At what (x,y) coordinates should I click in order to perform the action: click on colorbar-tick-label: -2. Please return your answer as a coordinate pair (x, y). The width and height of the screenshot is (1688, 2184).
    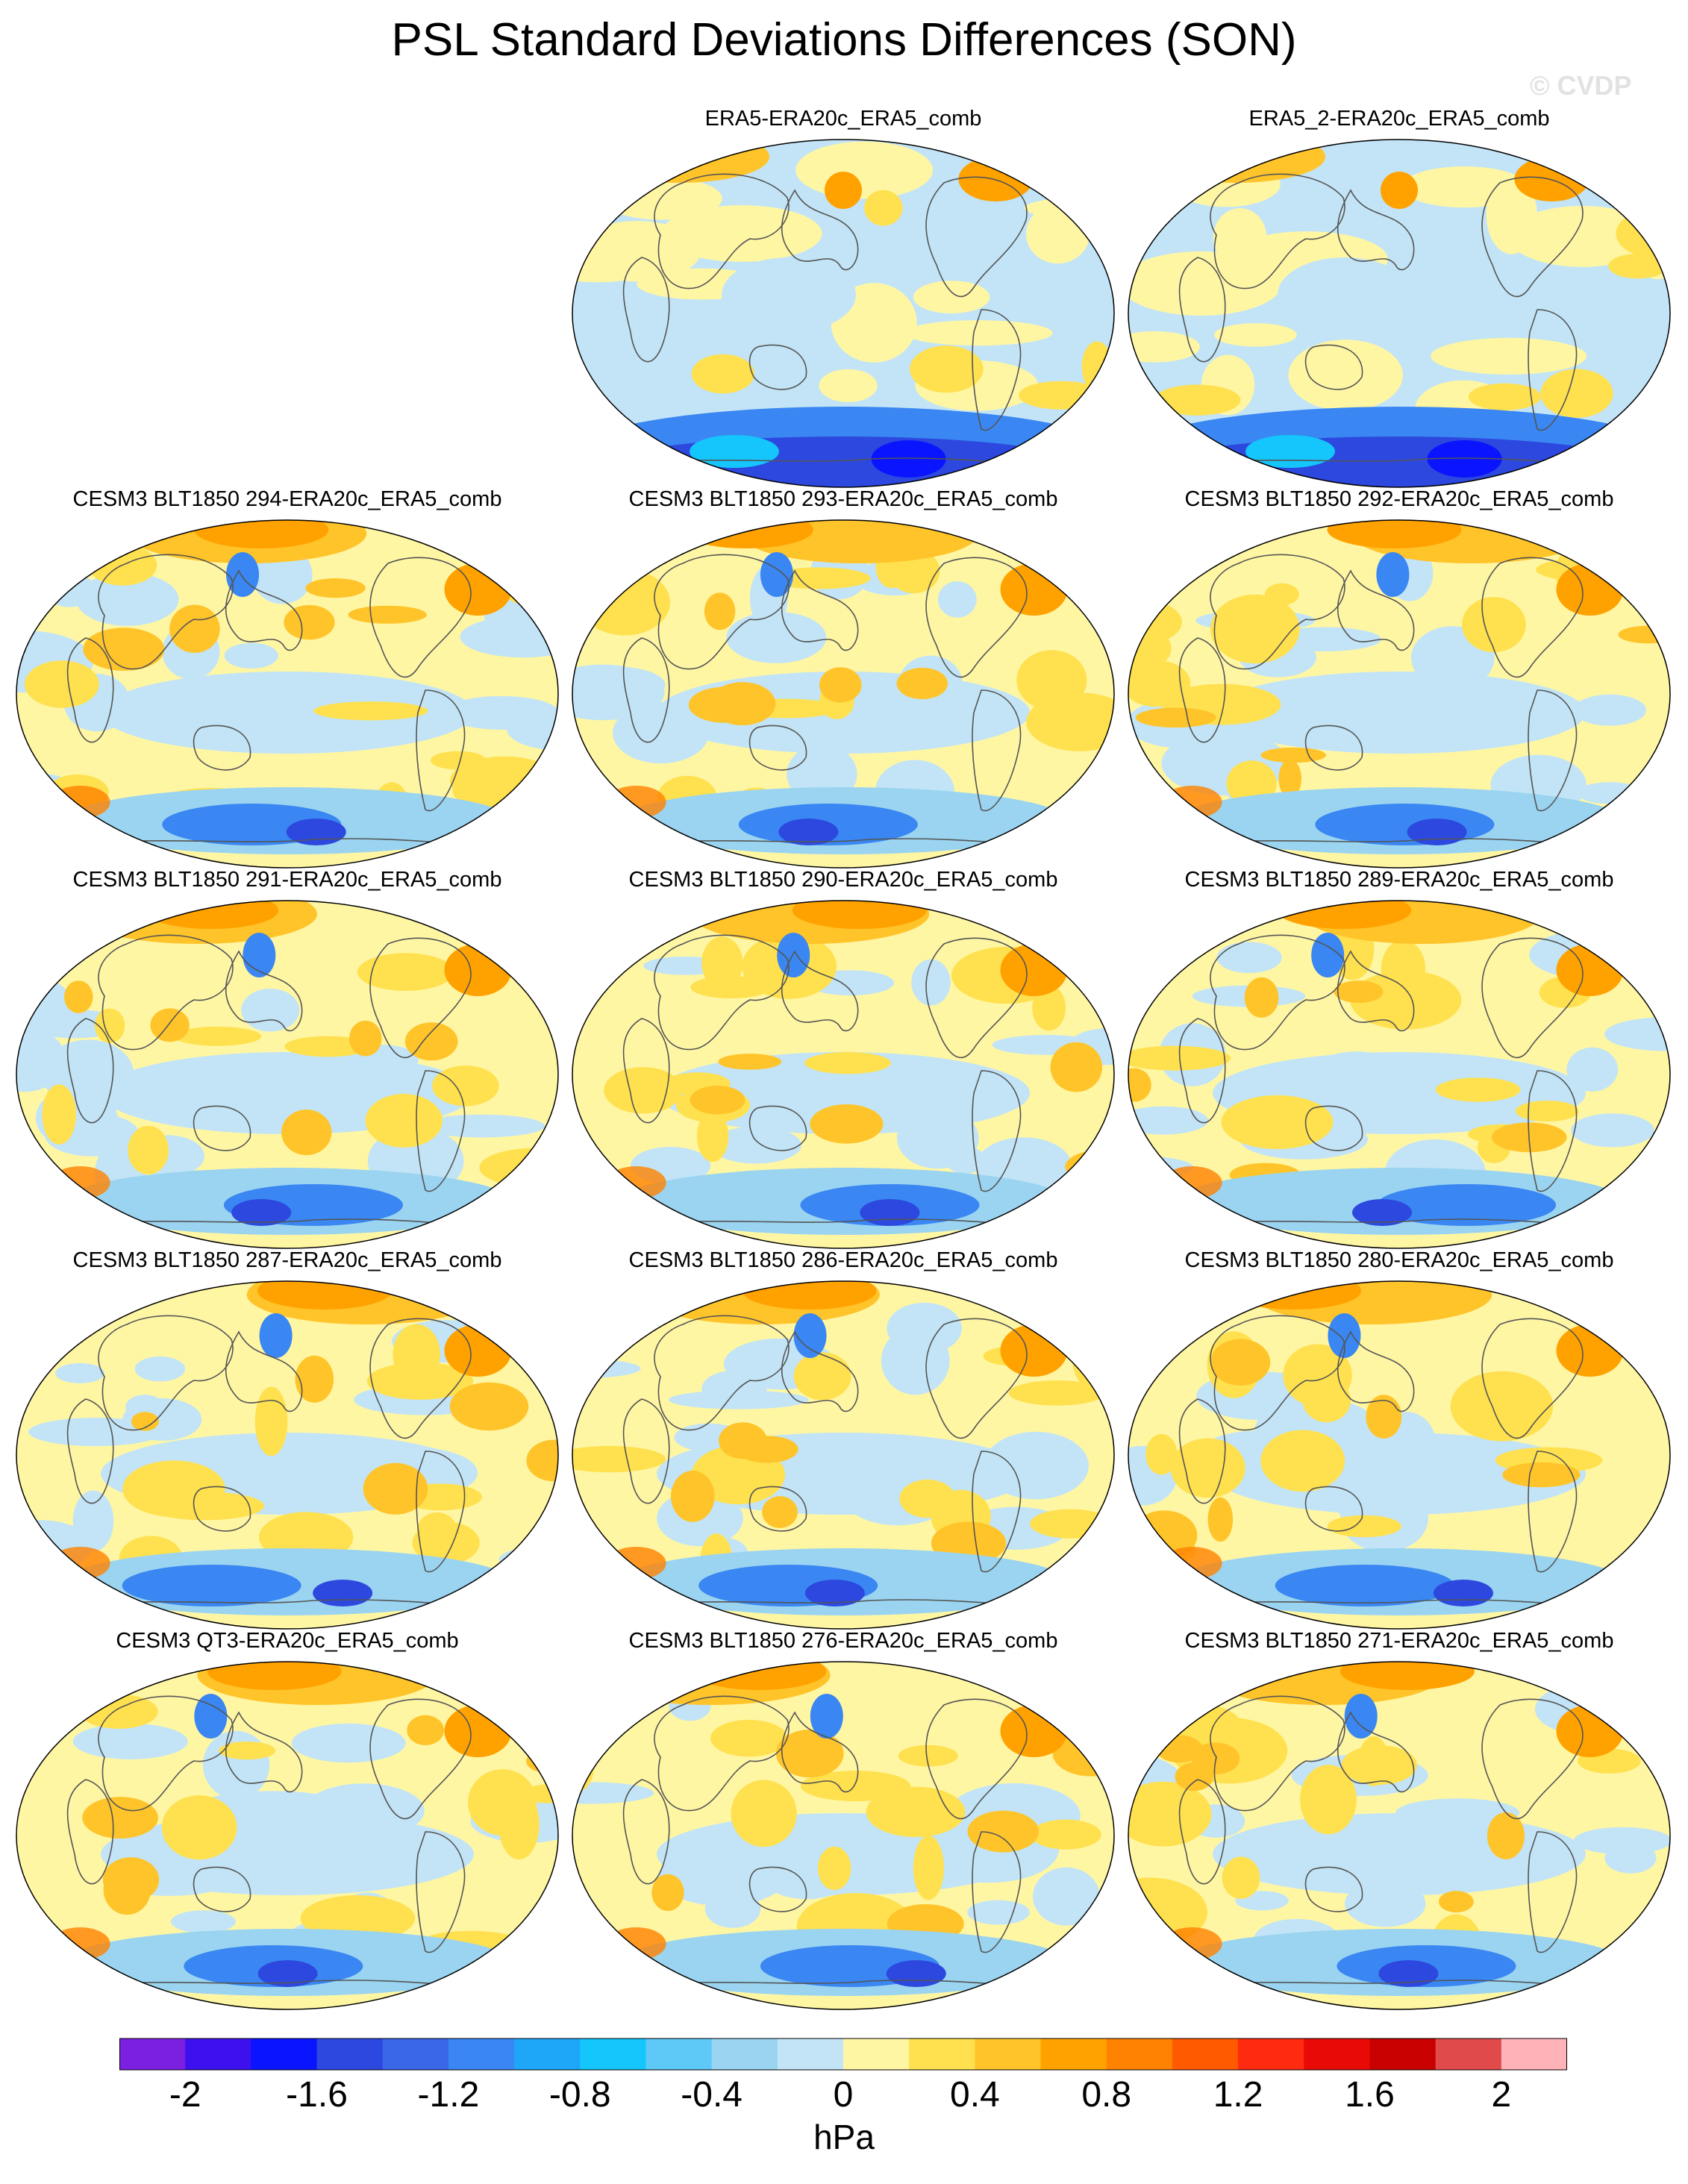
    Looking at the image, I should click on (185, 2095).